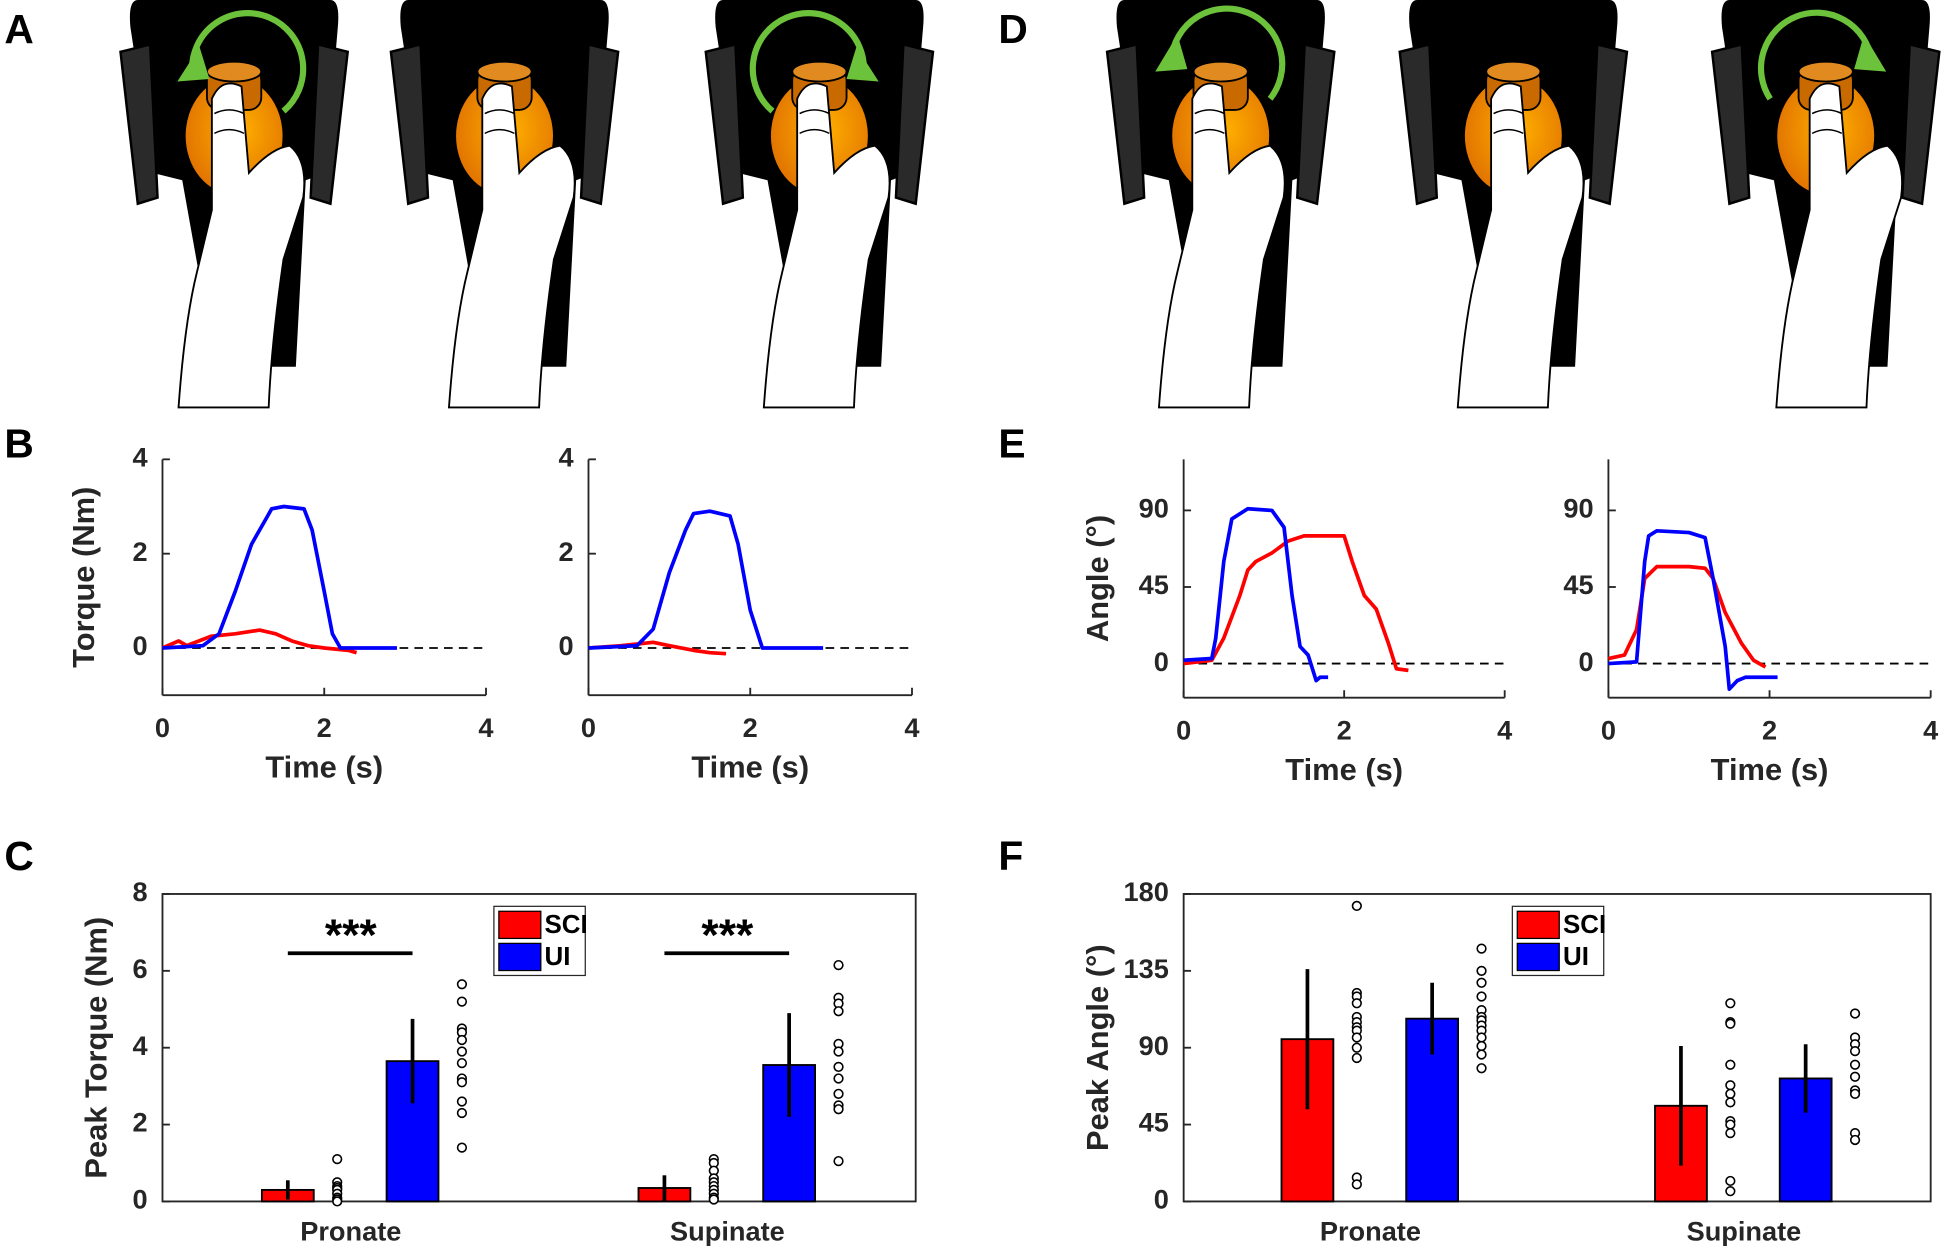 The width and height of the screenshot is (1945, 1257). What do you see at coordinates (1010, 856) in the screenshot?
I see `panel-label: F` at bounding box center [1010, 856].